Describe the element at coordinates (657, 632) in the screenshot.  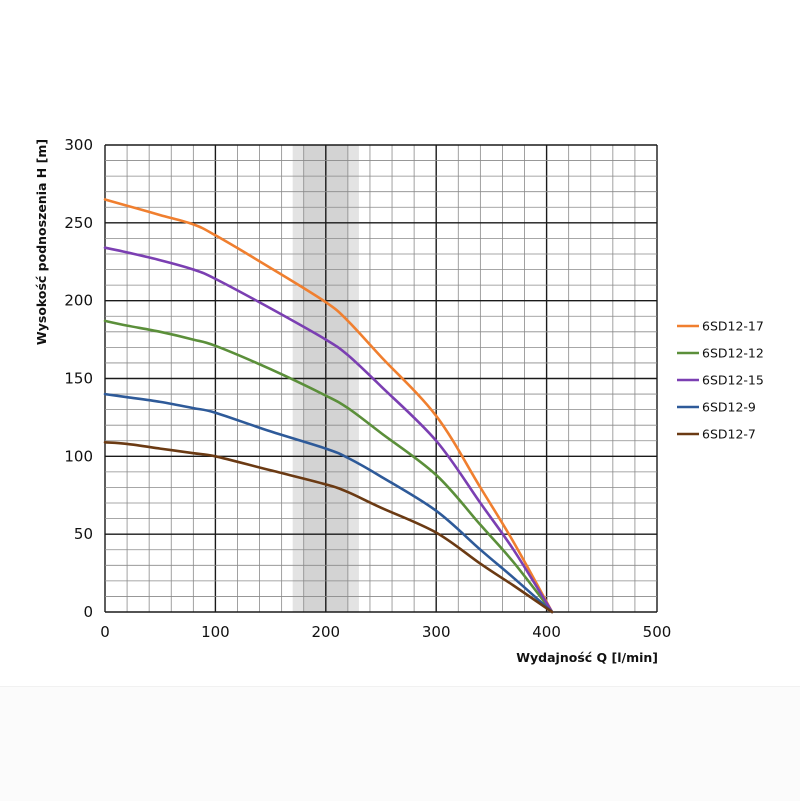
I see `x-tick-label: 500` at that location.